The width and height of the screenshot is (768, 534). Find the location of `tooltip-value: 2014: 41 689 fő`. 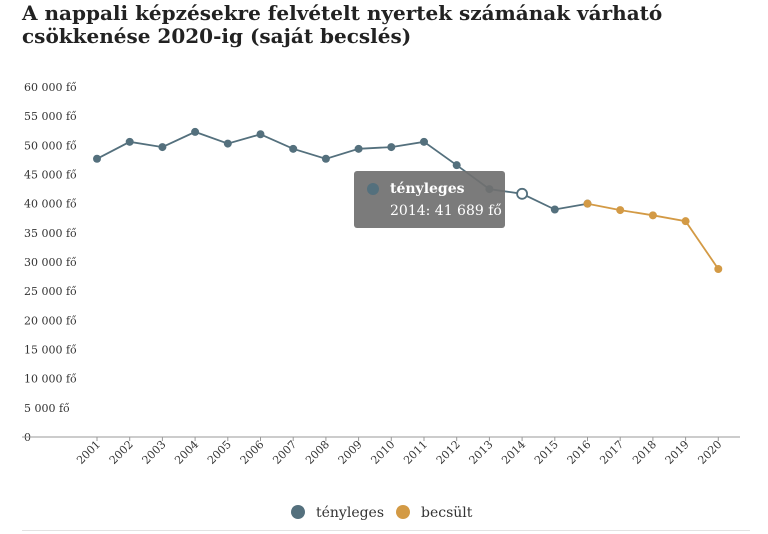

tooltip-value: 2014: 41 689 fő is located at coordinates (446, 211).